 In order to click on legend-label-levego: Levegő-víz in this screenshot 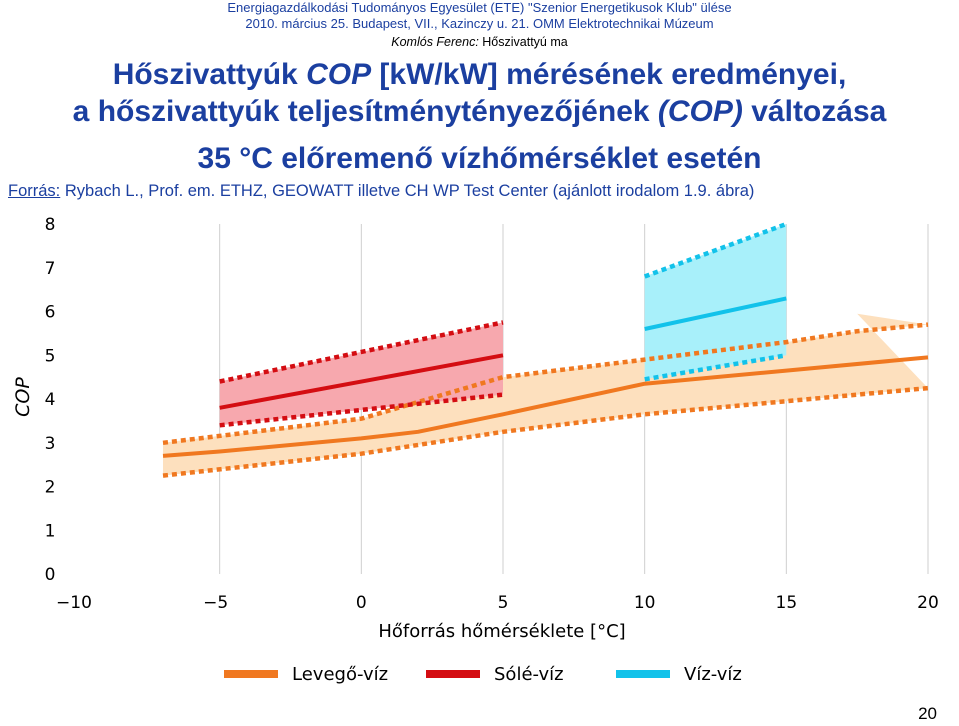, I will do `click(340, 674)`.